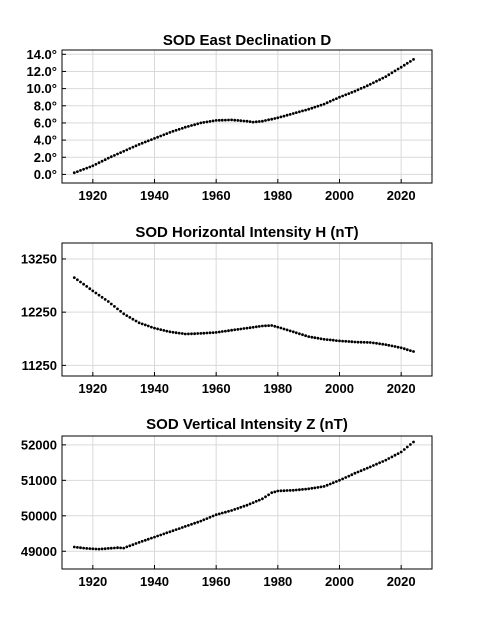 This screenshot has height=640, width=480. Describe the element at coordinates (39, 515) in the screenshot. I see `y-tick-label: 50000` at that location.